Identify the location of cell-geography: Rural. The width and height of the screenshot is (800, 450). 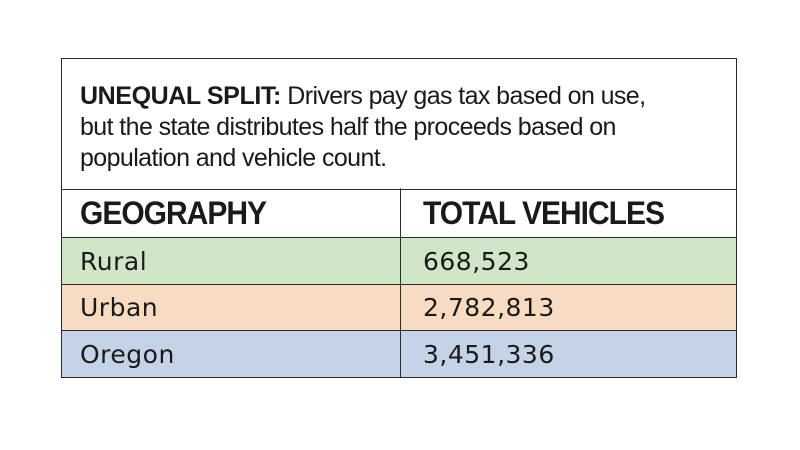
(114, 261).